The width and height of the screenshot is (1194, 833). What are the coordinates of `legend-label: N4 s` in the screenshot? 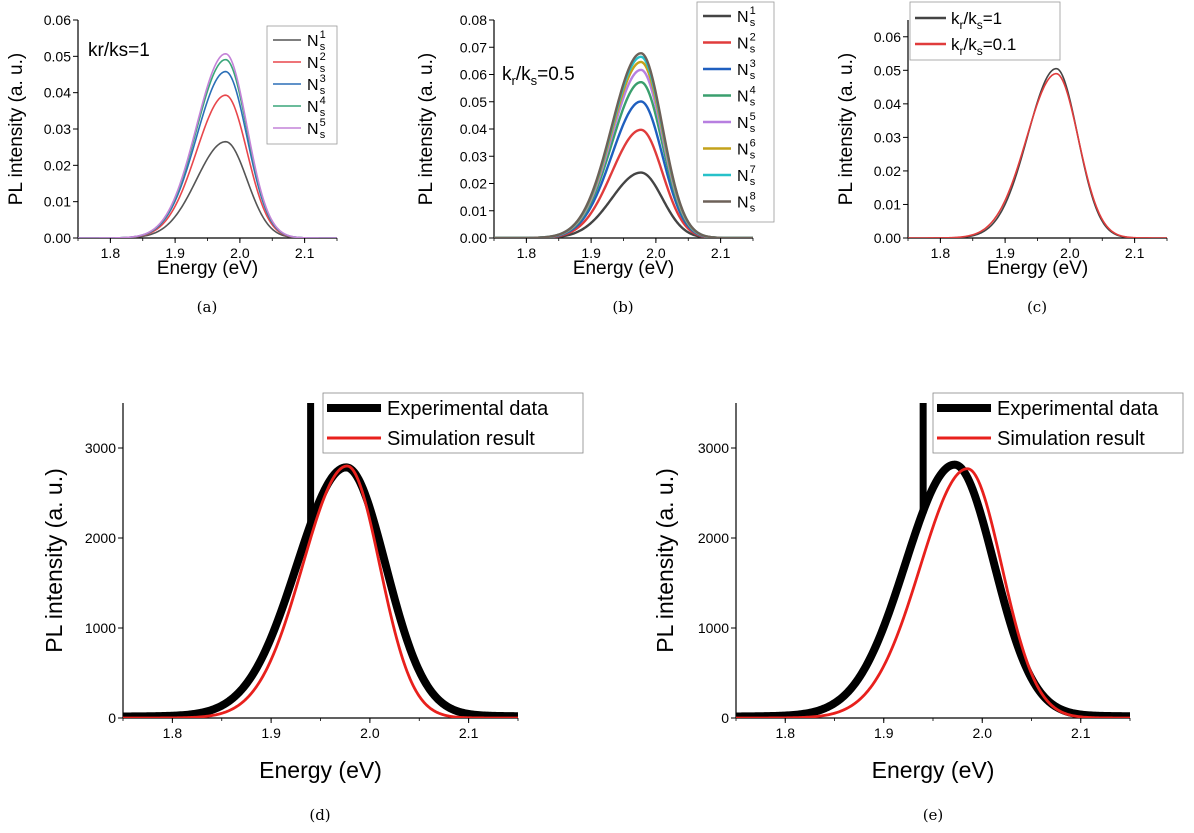 It's located at (746, 97).